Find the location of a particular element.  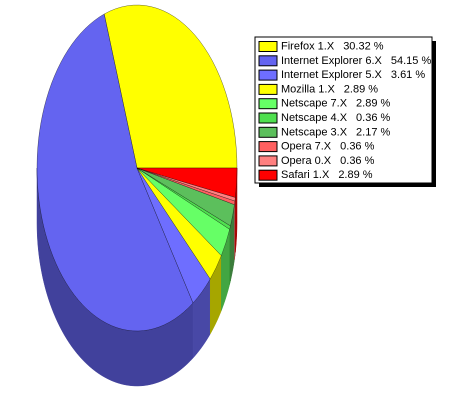

legend is located at coordinates (343, 110).